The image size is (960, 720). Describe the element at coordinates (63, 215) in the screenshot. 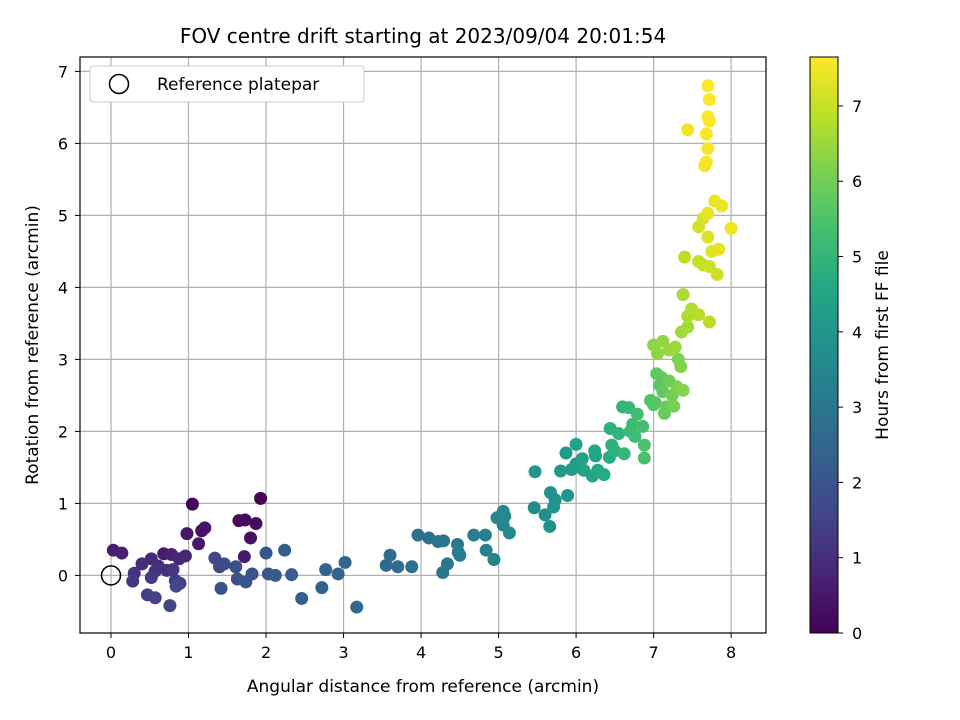

I see `y-tick-label: 5` at that location.